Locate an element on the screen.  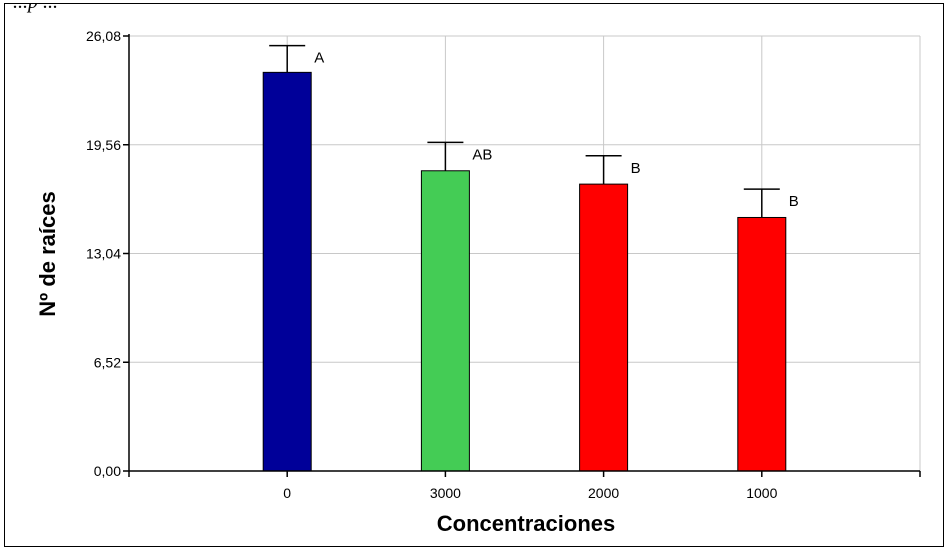
y-tick-label: 19,56 is located at coordinates (103, 145).